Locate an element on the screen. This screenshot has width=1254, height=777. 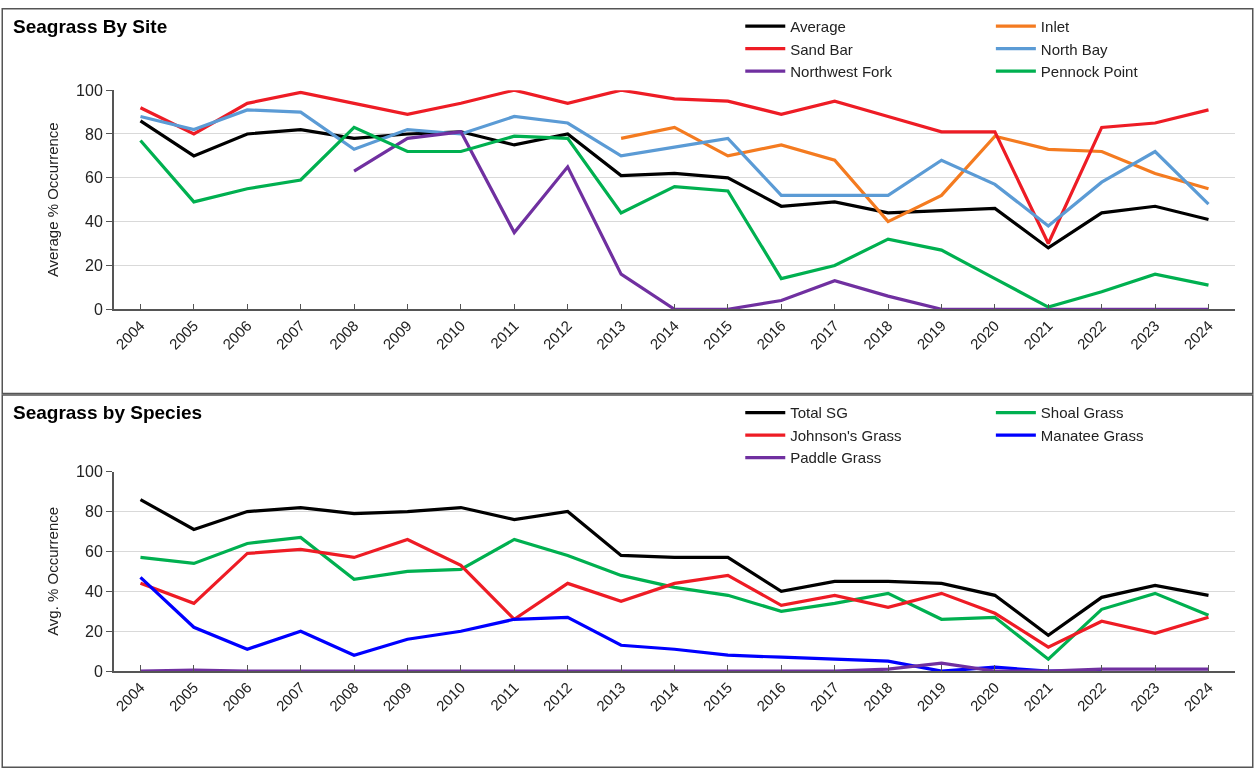
legend-label: Pennock Point is located at coordinates (1089, 72).